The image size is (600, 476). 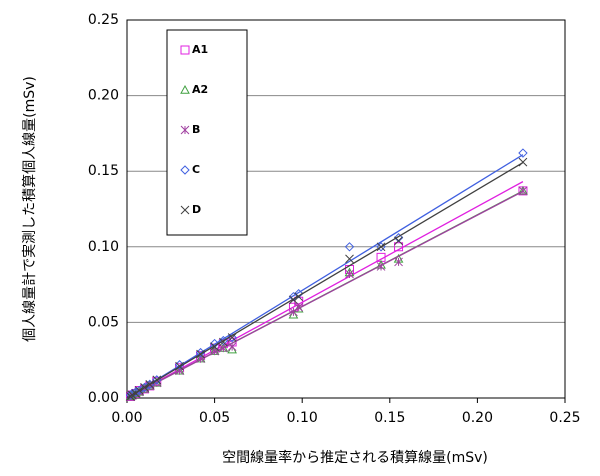 I want to click on y-tick-label: 0.00, so click(x=103, y=398).